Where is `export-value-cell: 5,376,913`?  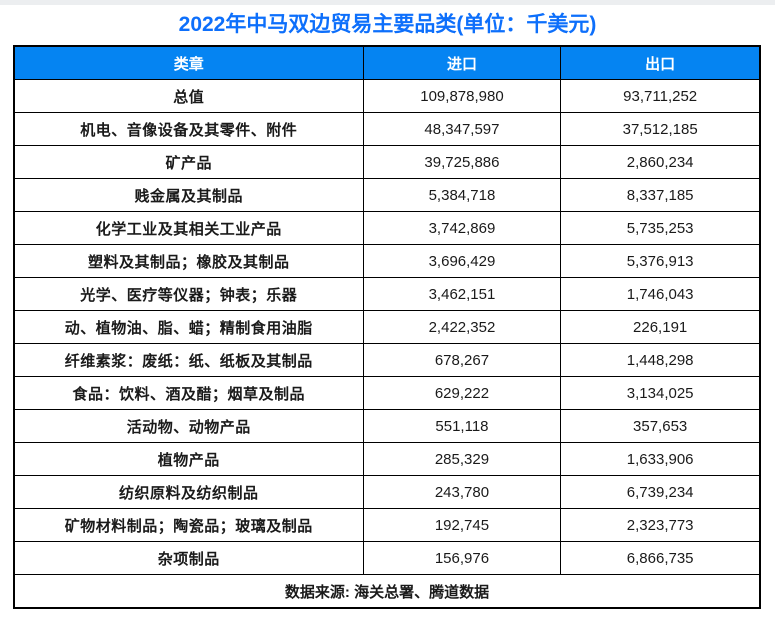 export-value-cell: 5,376,913 is located at coordinates (660, 261).